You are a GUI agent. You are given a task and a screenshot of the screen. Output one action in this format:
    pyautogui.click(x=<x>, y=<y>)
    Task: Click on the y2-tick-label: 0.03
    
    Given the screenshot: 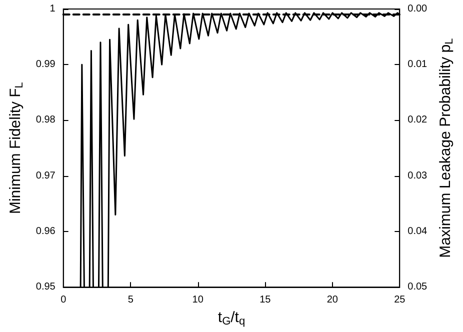 What is the action you would take?
    pyautogui.click(x=418, y=176)
    